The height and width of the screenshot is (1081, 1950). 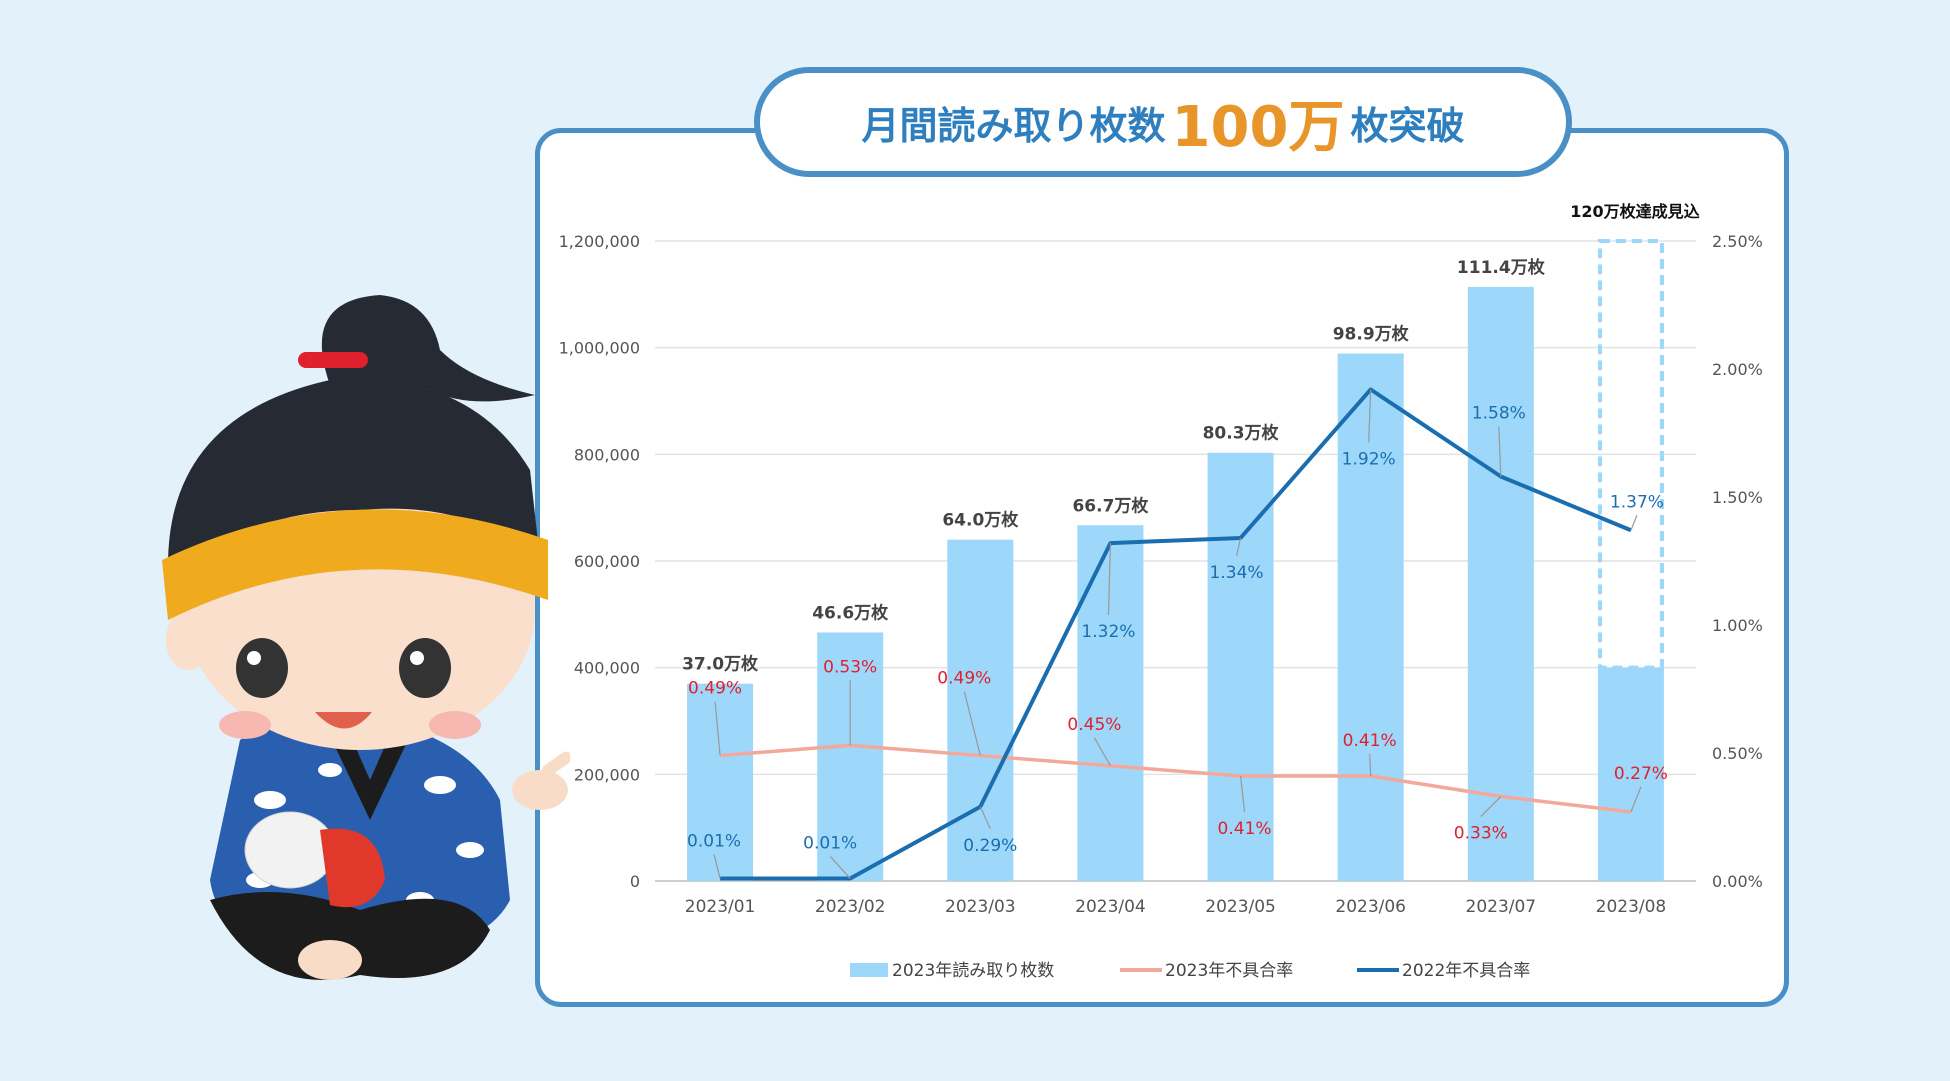 I want to click on left-ear, so click(x=188, y=640).